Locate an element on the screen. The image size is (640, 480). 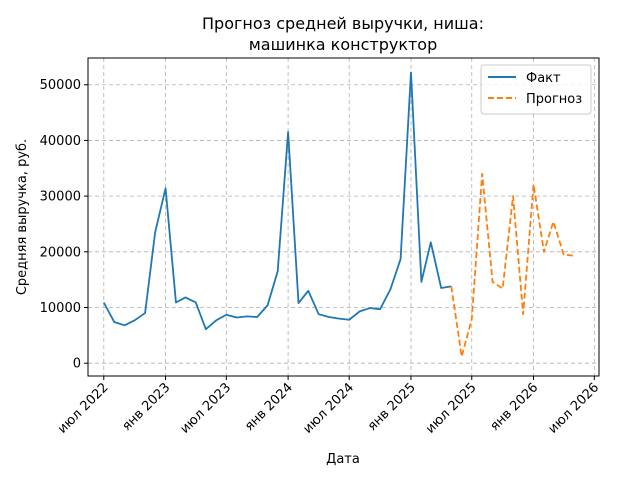
x-axis-label: Дата is located at coordinates (343, 459).